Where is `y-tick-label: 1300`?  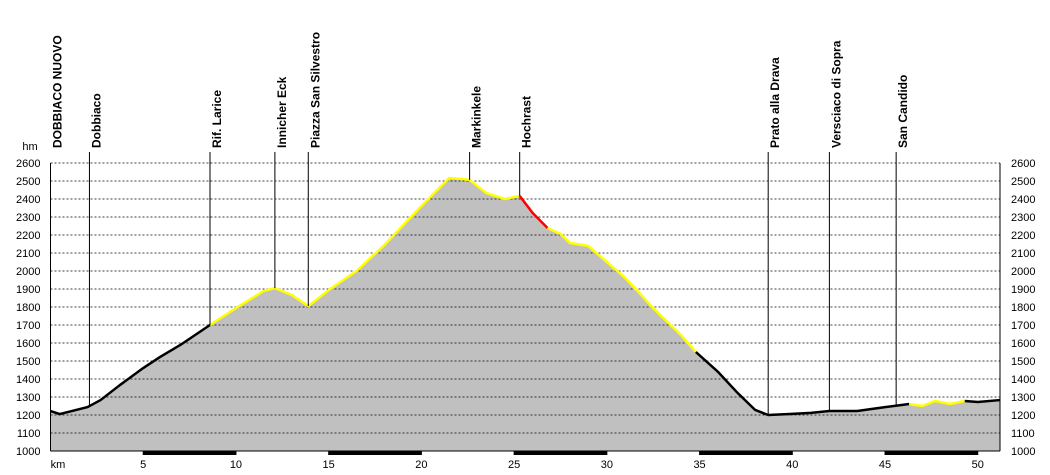
y-tick-label: 1300 is located at coordinates (28, 398).